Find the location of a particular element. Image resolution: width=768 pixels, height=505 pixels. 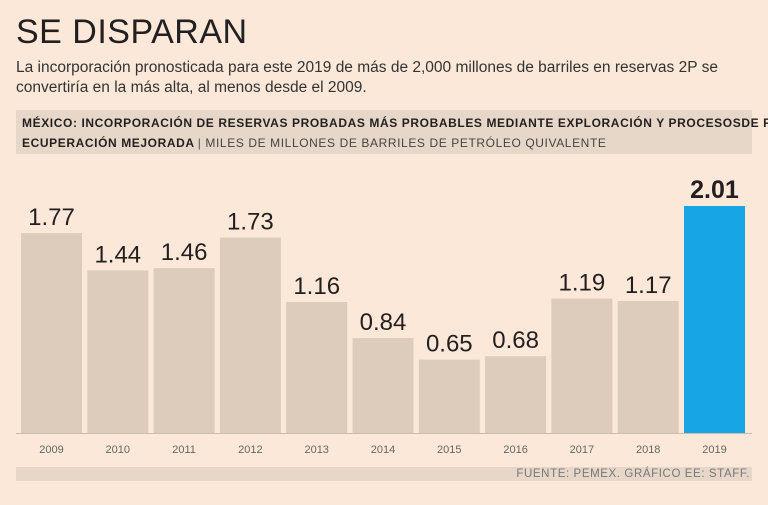

x-tick-2009: 2009 is located at coordinates (51, 450).